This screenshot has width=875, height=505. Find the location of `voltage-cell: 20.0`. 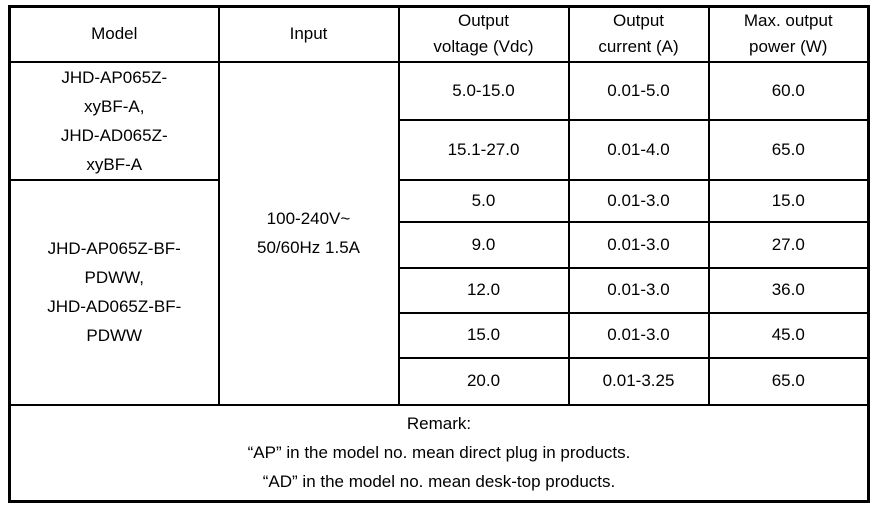

voltage-cell: 20.0 is located at coordinates (483, 381).